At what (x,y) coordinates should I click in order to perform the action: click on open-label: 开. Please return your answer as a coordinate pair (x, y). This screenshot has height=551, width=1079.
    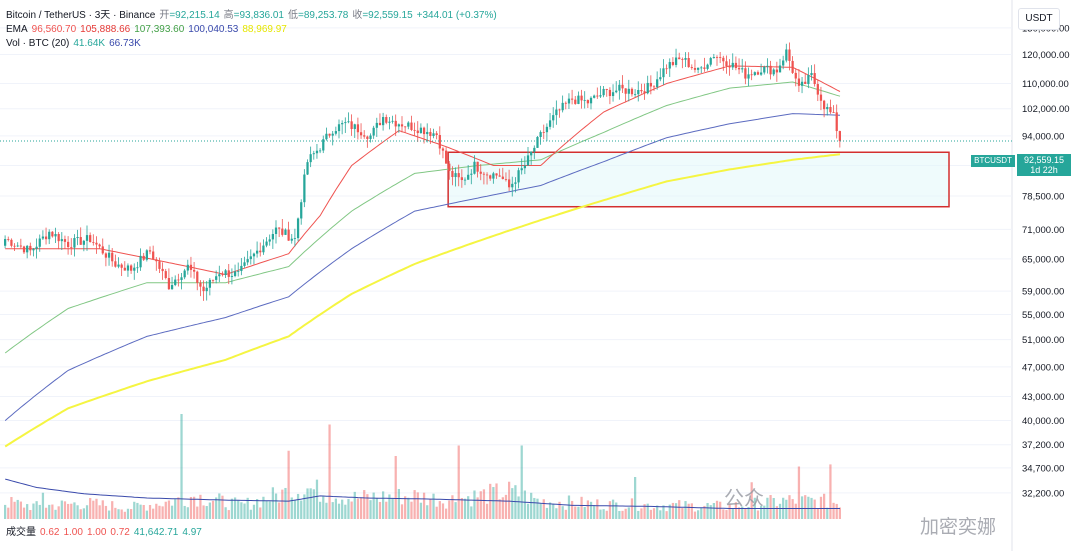
    Looking at the image, I should click on (164, 15).